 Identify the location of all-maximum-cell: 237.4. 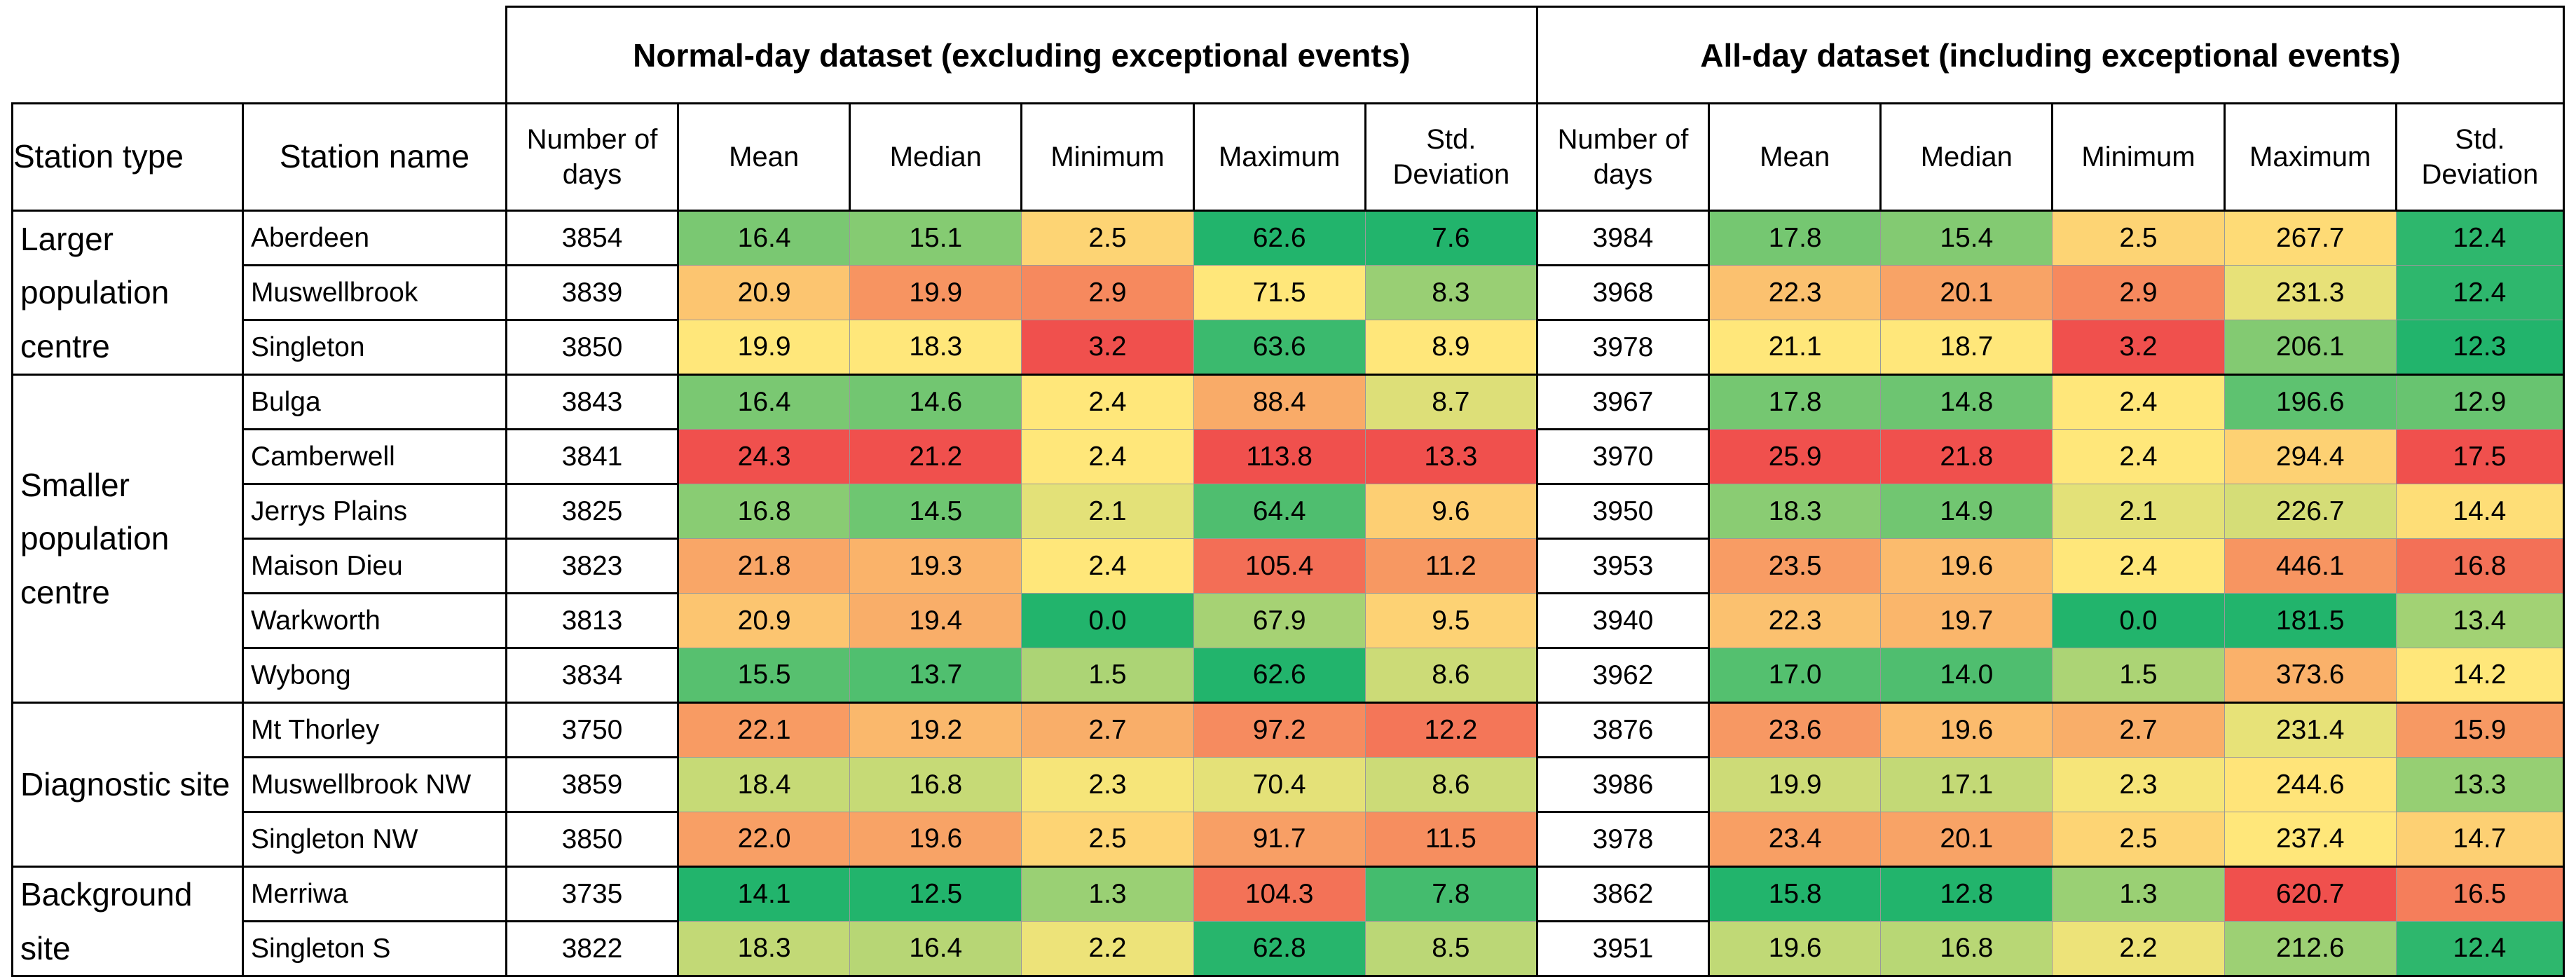
(2311, 840).